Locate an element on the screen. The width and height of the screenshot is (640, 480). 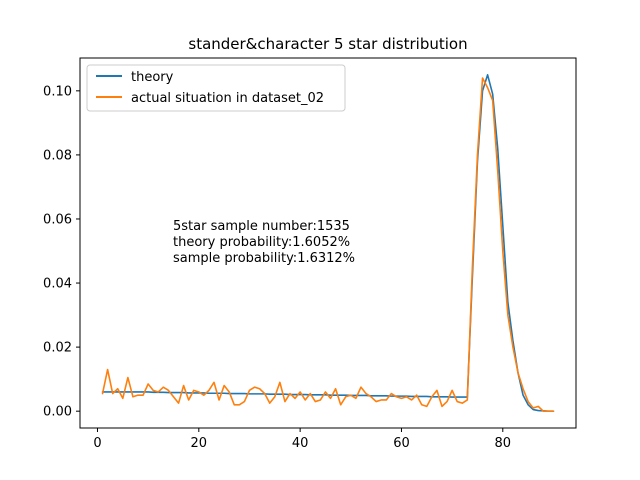
legend-label-actual: actual situation in dataset_02 is located at coordinates (227, 98).